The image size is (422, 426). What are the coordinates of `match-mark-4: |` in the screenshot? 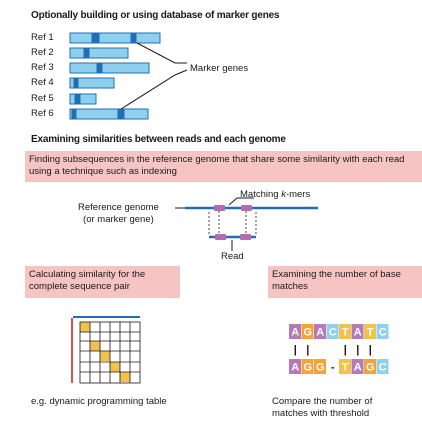 It's located at (345, 350).